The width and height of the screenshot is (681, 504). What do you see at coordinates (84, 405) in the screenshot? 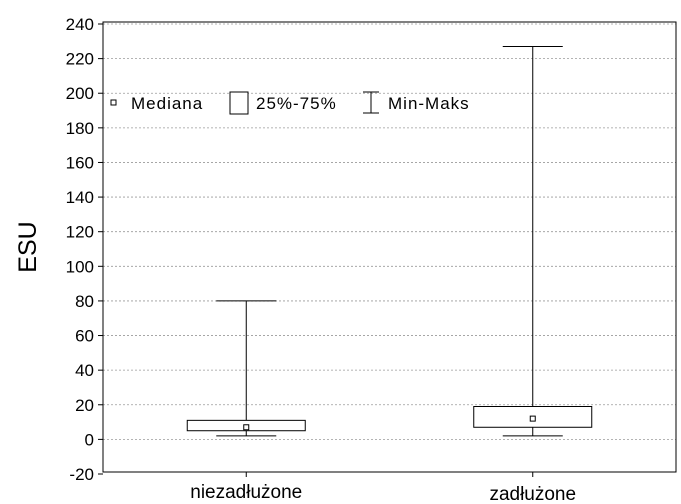
I see `y-tick-label: 20` at bounding box center [84, 405].